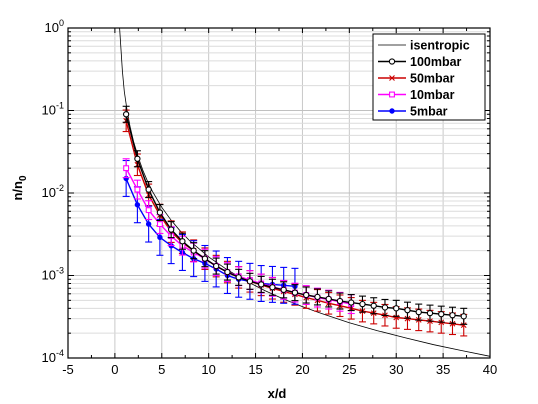  What do you see at coordinates (429, 112) in the screenshot?
I see `legend-label: 5mbar` at bounding box center [429, 112].